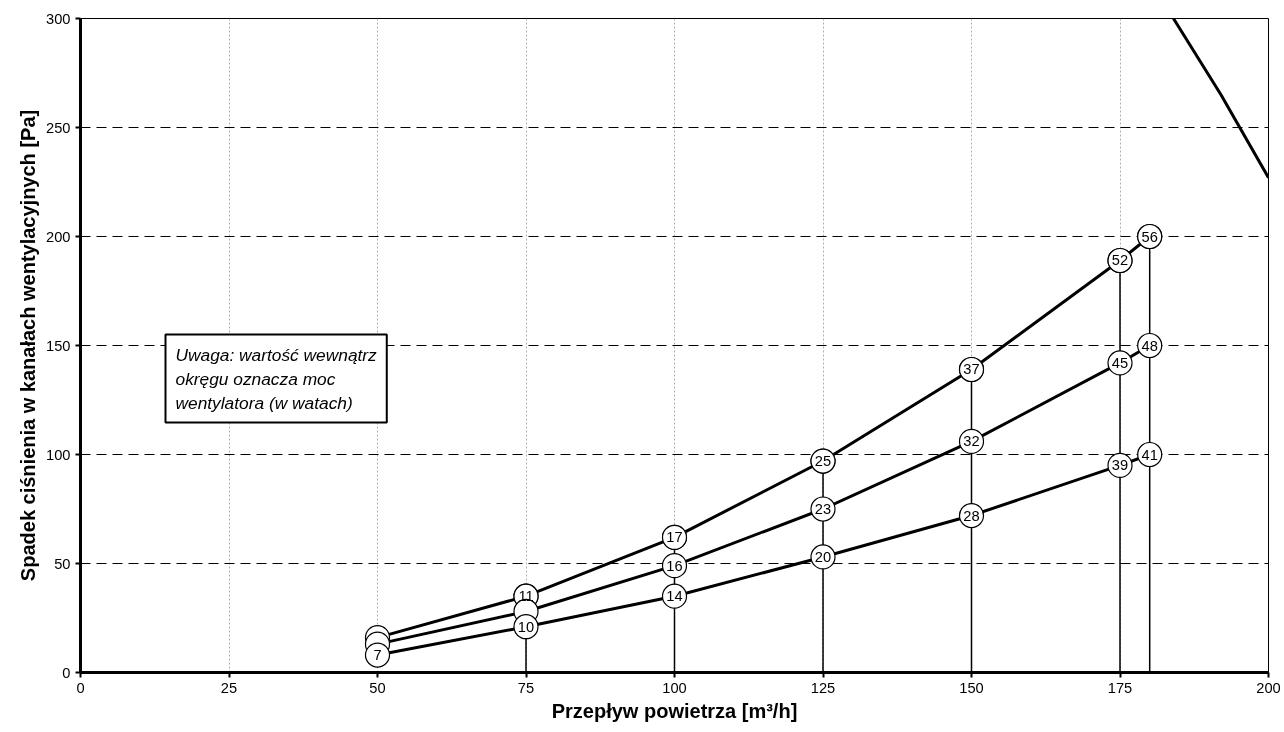 The width and height of the screenshot is (1284, 732). I want to click on annotation: 20, so click(823, 556).